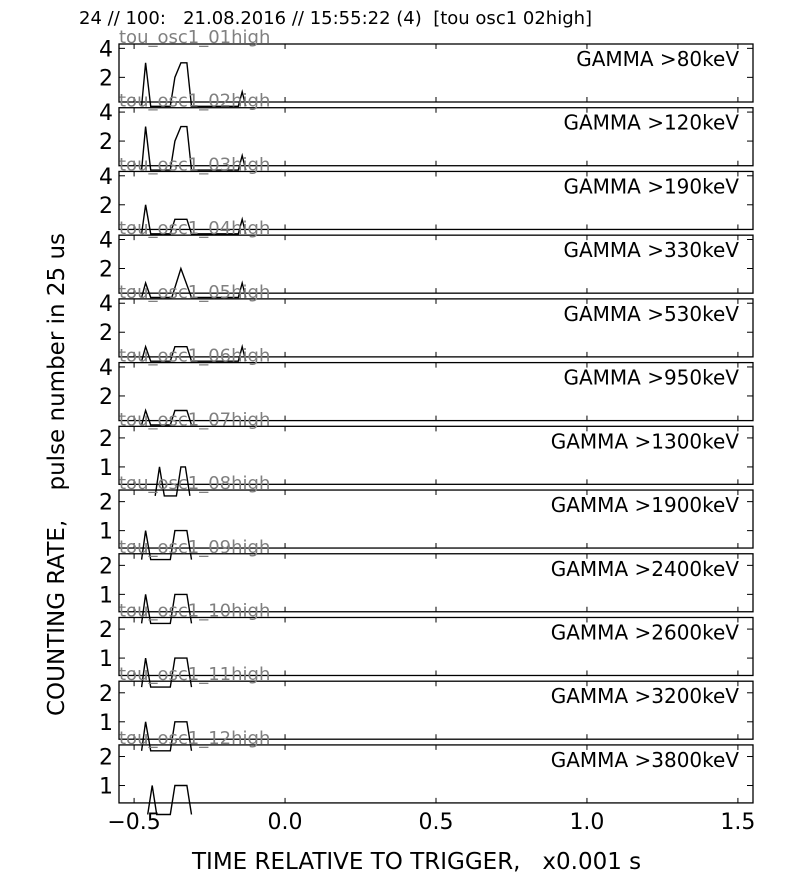  I want to click on channel-name-label: tou_osc1_01high, so click(194, 37).